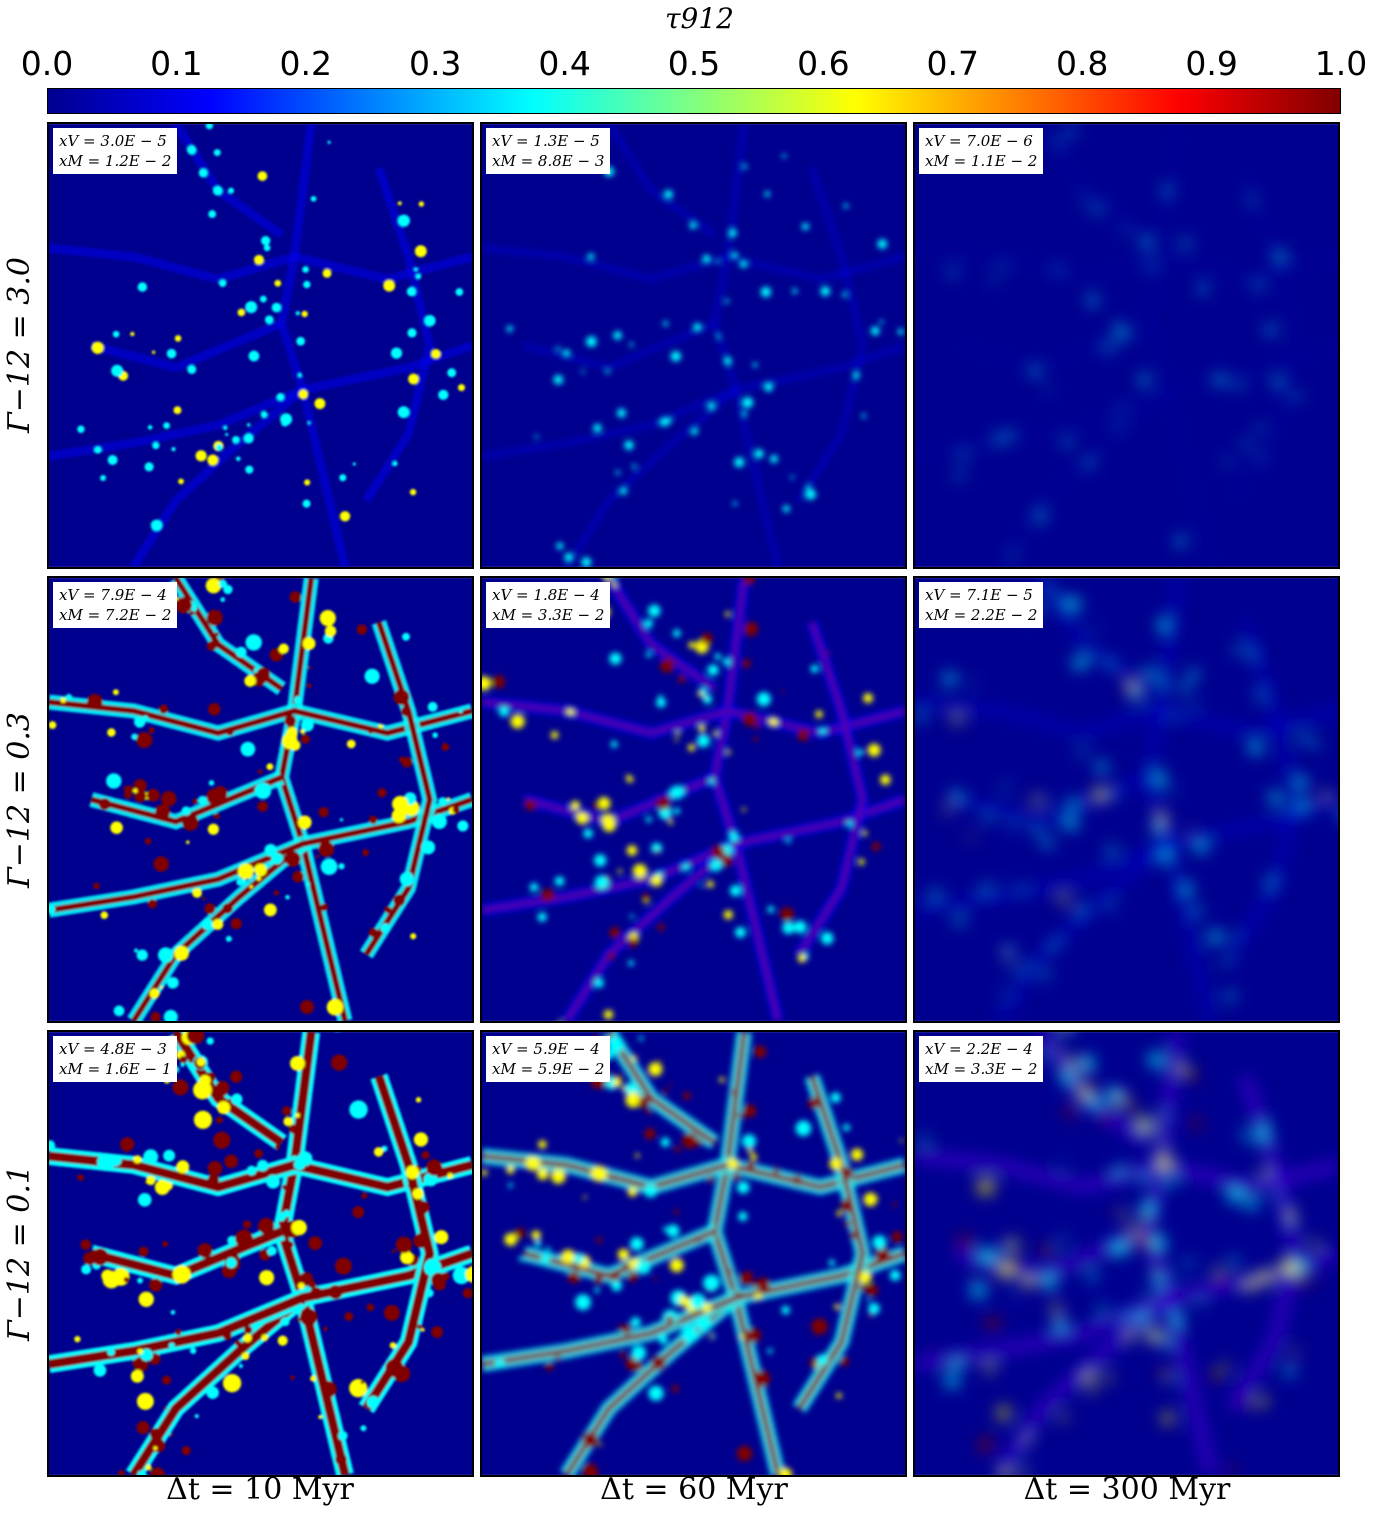 This screenshot has height=1515, width=1399. I want to click on panel-r0-c2: xV = 7.0E − 6 xM = 1.1E − 2, so click(1126, 345).